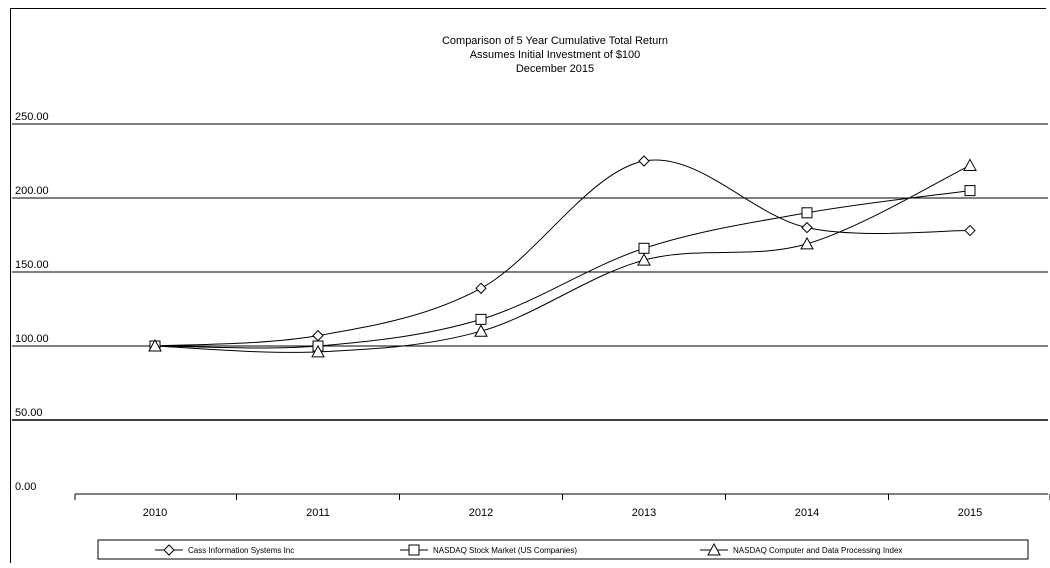 Image resolution: width=1050 pixels, height=568 pixels. Describe the element at coordinates (414, 550) in the screenshot. I see `legend-marker-nasdaq-stock-market-us-companies` at that location.